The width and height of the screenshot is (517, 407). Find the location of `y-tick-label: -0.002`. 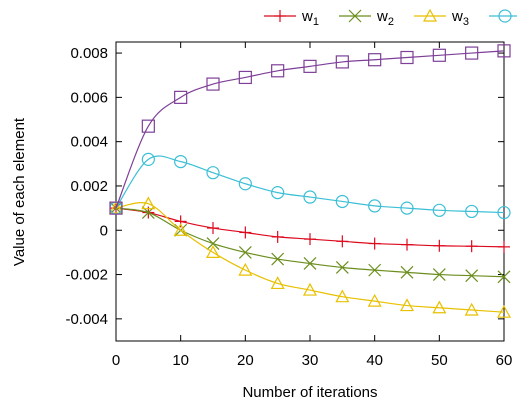

y-tick-label: -0.002 is located at coordinates (86, 275).